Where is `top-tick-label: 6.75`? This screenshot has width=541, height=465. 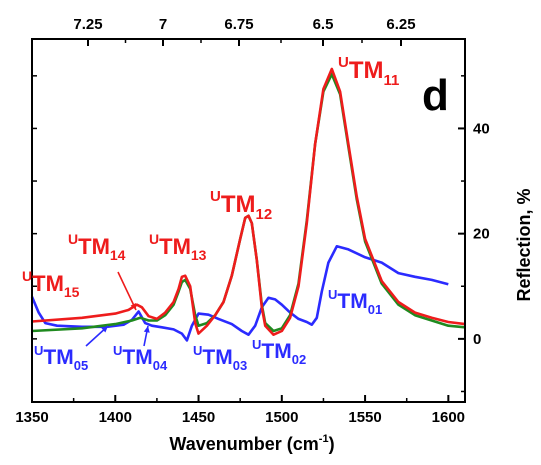
top-tick-label: 6.75 is located at coordinates (238, 24).